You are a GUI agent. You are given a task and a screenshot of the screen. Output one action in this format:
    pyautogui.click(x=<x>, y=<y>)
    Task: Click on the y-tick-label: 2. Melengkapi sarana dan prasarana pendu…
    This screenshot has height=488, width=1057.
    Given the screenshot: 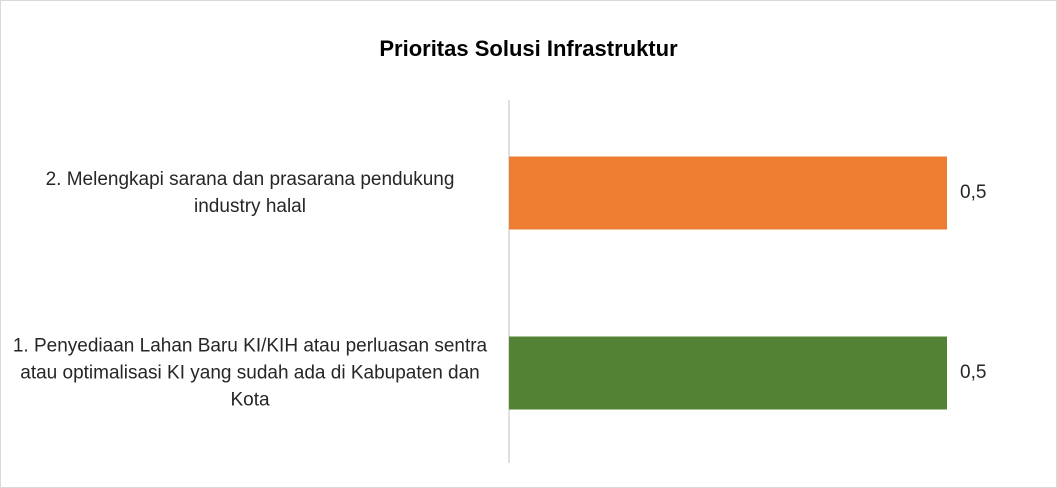 What is the action you would take?
    pyautogui.click(x=250, y=193)
    